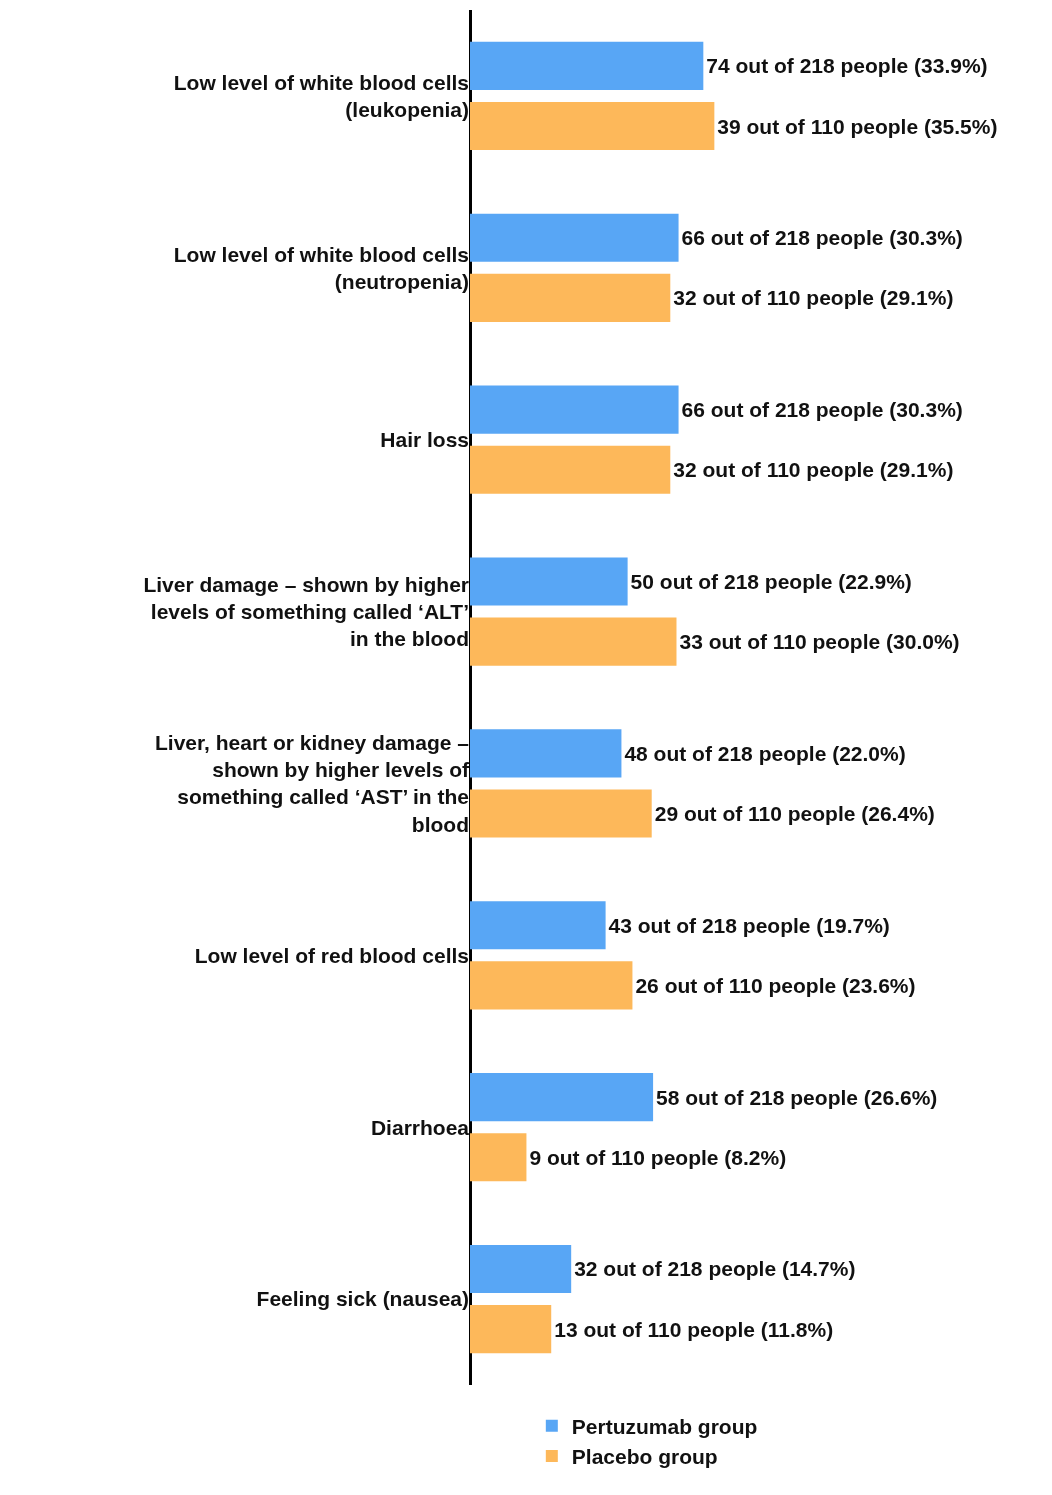 This screenshot has width=1052, height=1495. Describe the element at coordinates (644, 1457) in the screenshot. I see `legend-label: Placebo group` at that location.